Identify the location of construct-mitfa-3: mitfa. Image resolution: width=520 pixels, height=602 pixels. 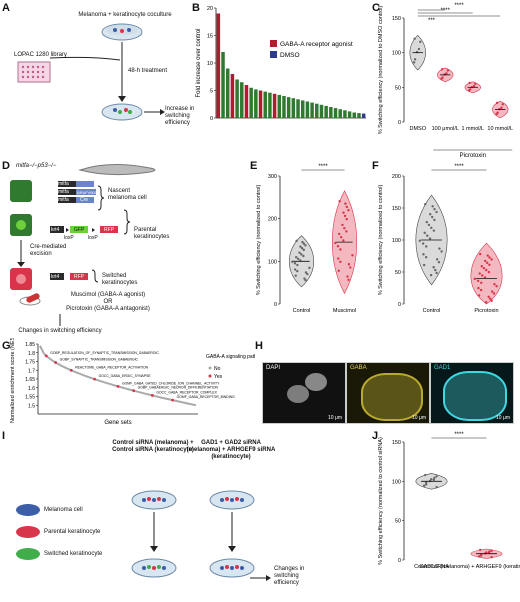
(63, 200).